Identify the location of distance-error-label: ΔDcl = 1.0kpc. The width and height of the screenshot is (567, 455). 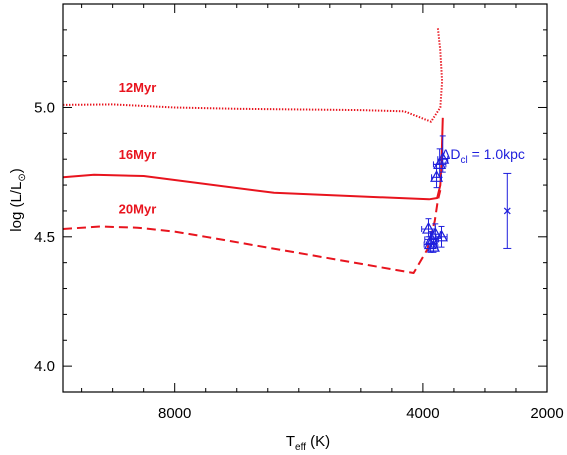
(483, 156).